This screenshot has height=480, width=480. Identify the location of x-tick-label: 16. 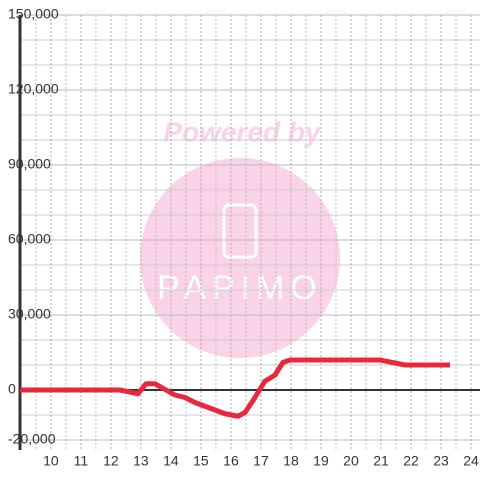
(231, 461).